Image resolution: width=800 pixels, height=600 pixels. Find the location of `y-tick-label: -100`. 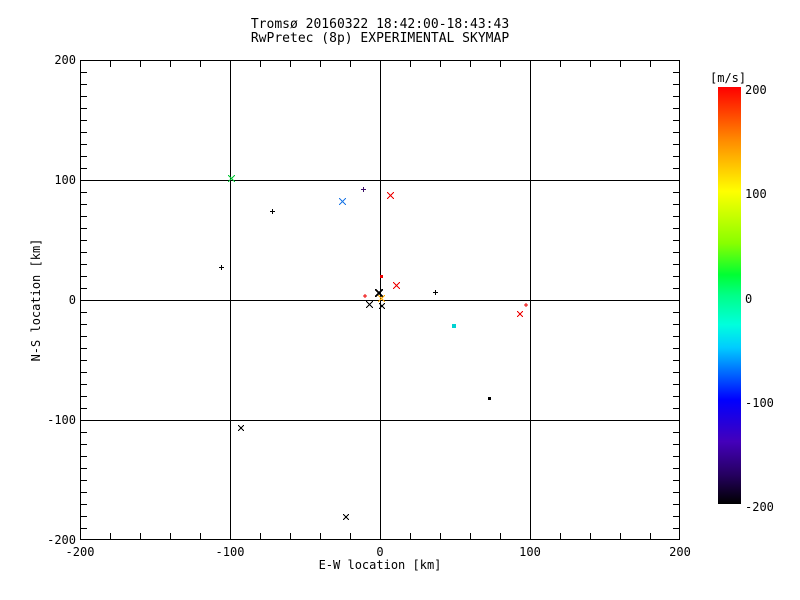

y-tick-label: -100 is located at coordinates (61, 420).